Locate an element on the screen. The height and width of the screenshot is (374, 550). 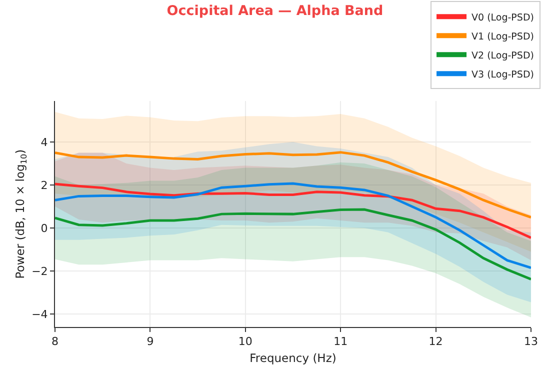
y-tick-label: 4 is located at coordinates (44, 142).